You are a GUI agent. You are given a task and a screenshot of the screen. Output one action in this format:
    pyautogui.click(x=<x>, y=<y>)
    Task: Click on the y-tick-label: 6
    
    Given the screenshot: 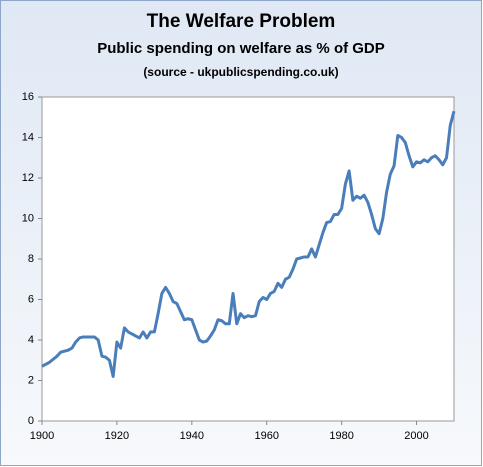 What is the action you would take?
    pyautogui.click(x=31, y=299)
    